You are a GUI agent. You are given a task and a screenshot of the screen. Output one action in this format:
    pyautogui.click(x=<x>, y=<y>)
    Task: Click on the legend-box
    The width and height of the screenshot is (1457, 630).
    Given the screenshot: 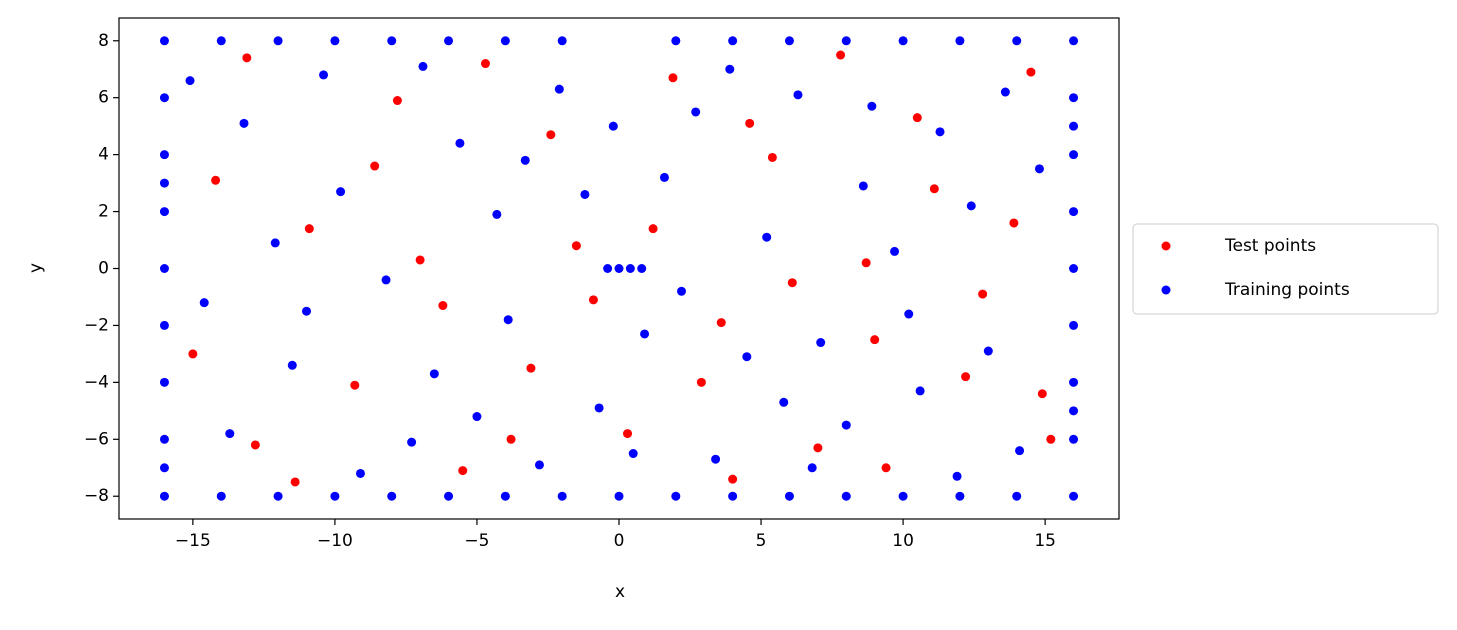 What is the action you would take?
    pyautogui.click(x=1285, y=269)
    